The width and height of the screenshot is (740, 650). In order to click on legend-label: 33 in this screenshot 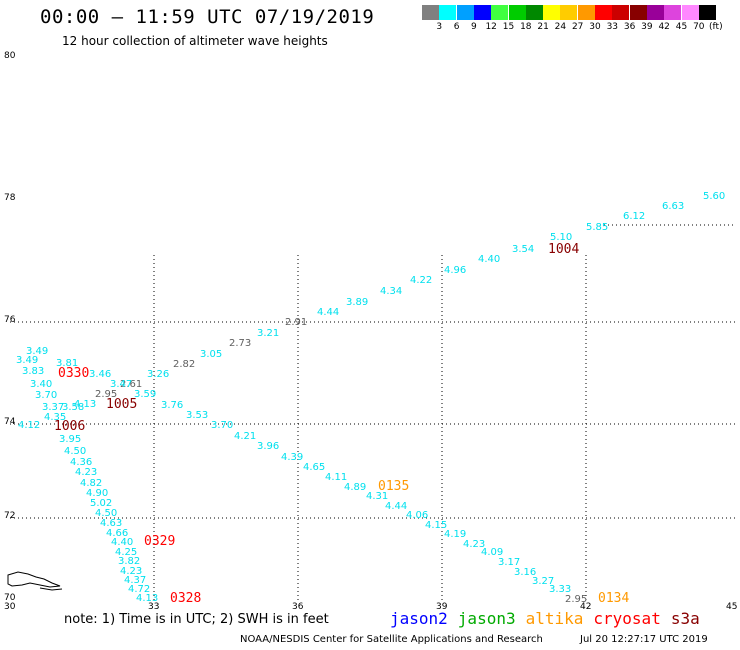, I will do `click(612, 27)`.